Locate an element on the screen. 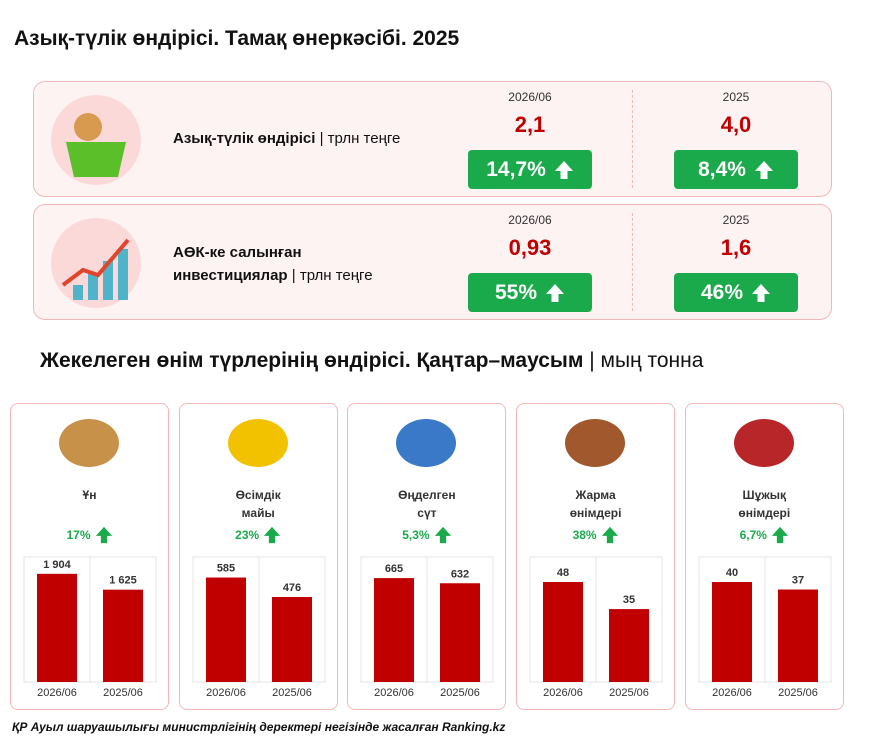  value-label: 48 is located at coordinates (563, 573).